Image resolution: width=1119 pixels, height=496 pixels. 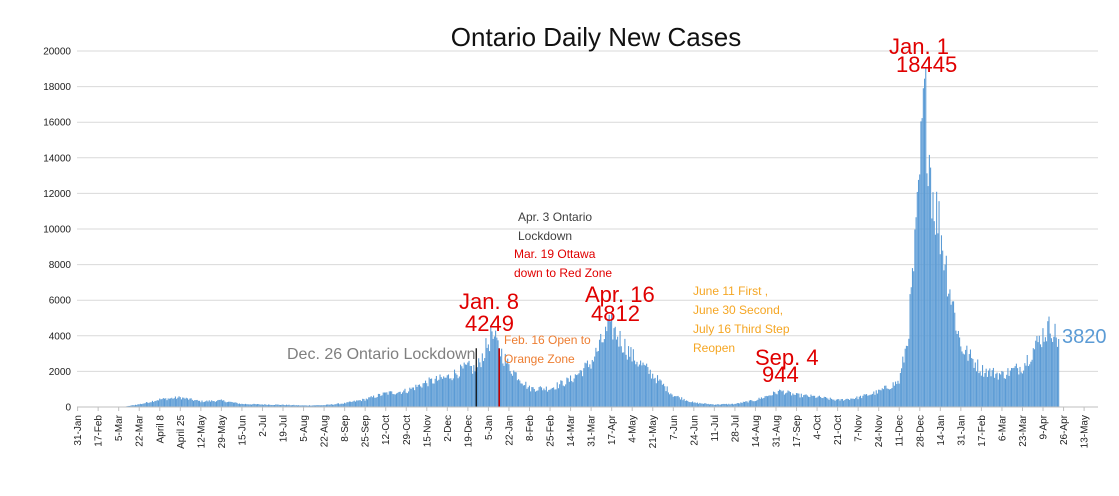 I want to click on x-tick-label: 17-Apr, so click(x=612, y=429).